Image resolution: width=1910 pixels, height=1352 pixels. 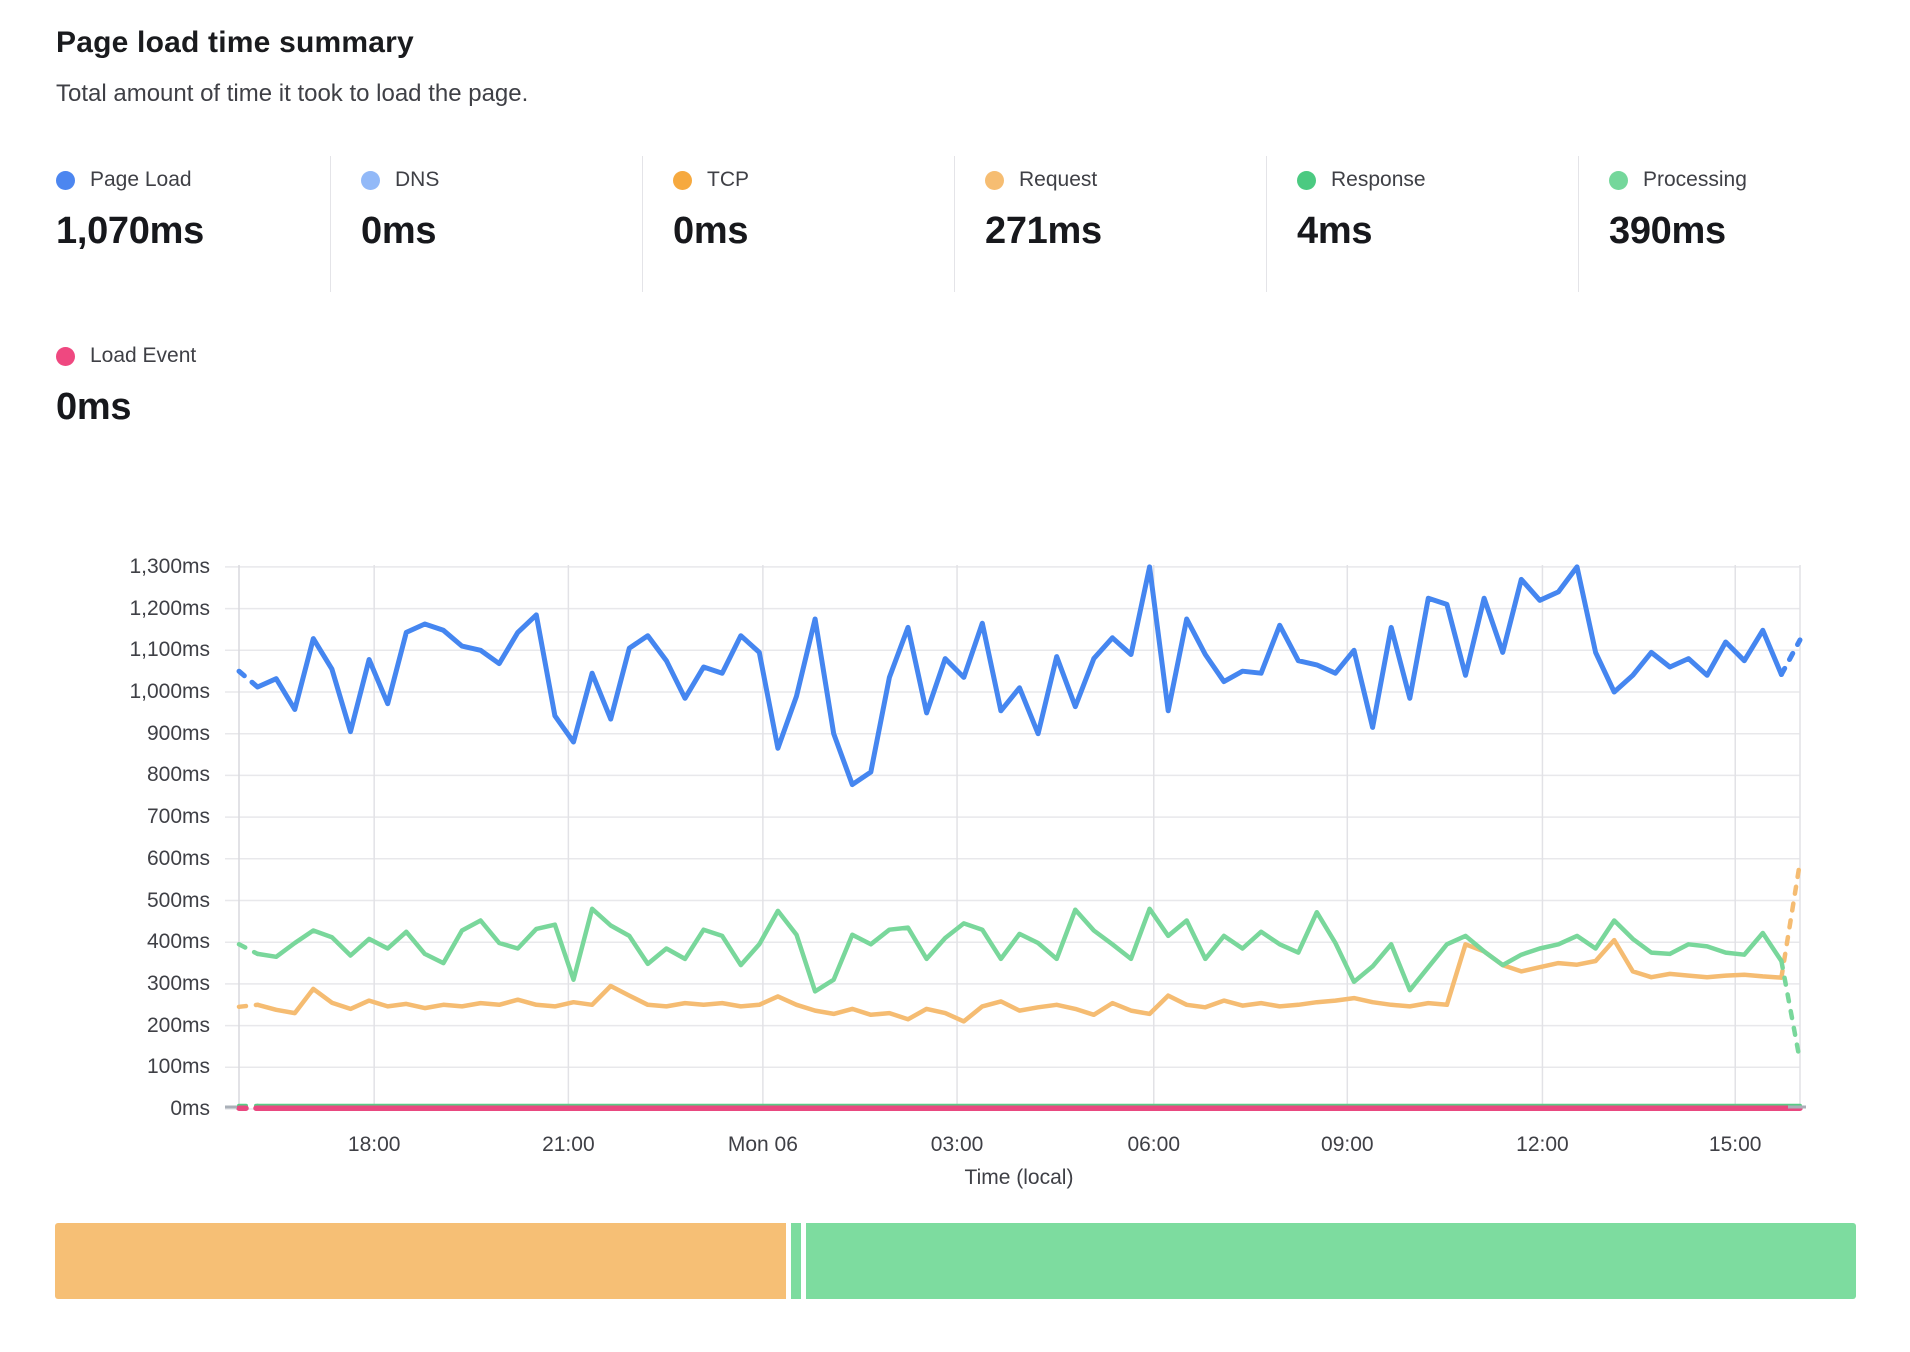 What do you see at coordinates (1790, 657) in the screenshot?
I see `series-page-load-tail-dash` at bounding box center [1790, 657].